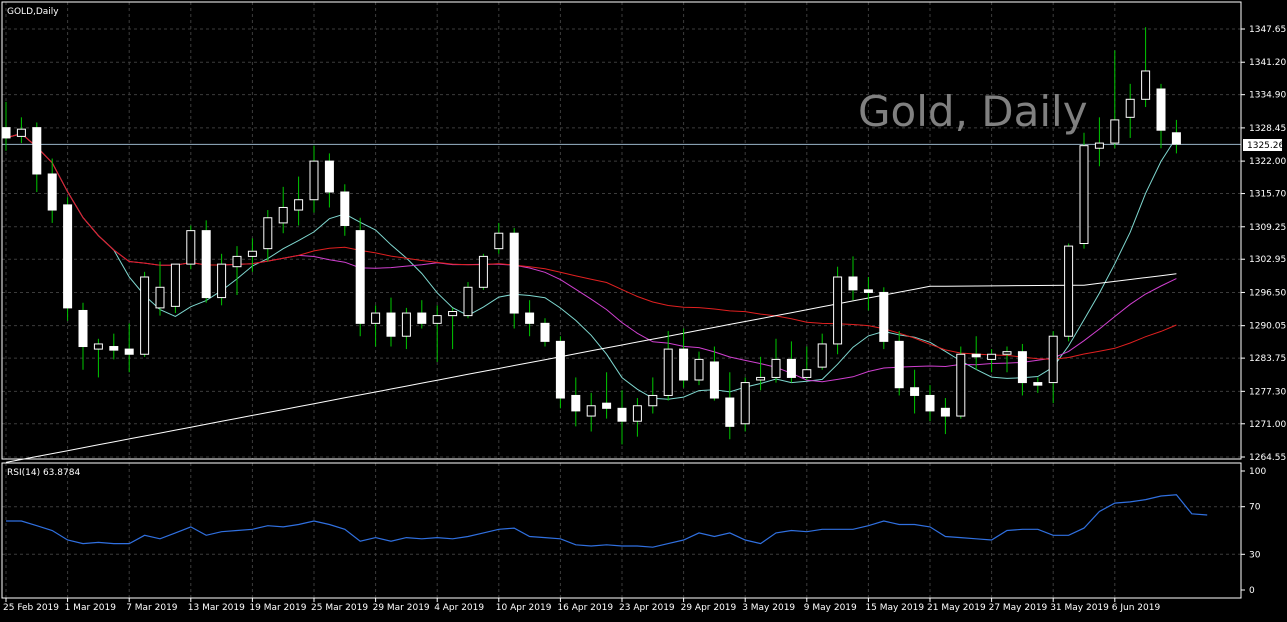  I want to click on current-price-label: 1325.26, so click(1265, 146).